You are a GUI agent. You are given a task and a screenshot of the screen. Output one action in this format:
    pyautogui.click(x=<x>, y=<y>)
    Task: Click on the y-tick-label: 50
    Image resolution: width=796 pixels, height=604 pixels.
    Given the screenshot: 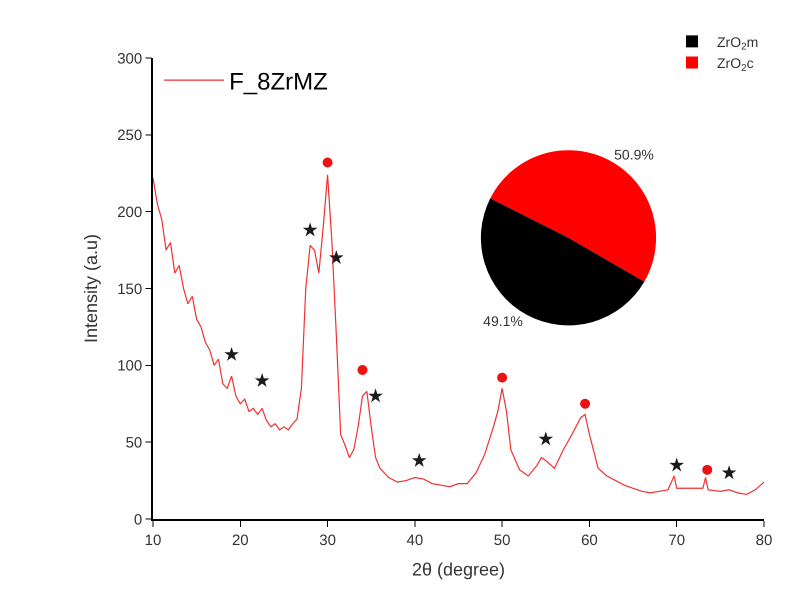 What is the action you would take?
    pyautogui.click(x=134, y=443)
    